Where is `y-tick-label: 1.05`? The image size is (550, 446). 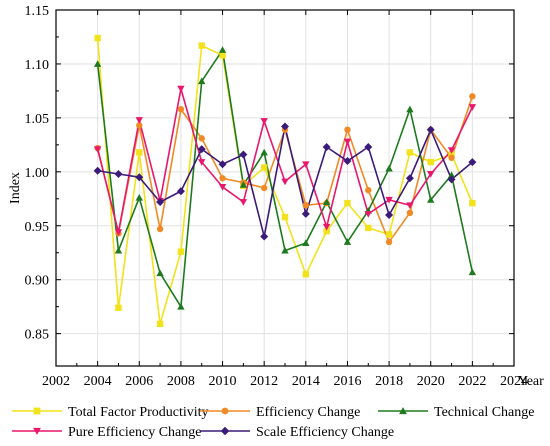
y-tick-label: 1.05 is located at coordinates (37, 119).